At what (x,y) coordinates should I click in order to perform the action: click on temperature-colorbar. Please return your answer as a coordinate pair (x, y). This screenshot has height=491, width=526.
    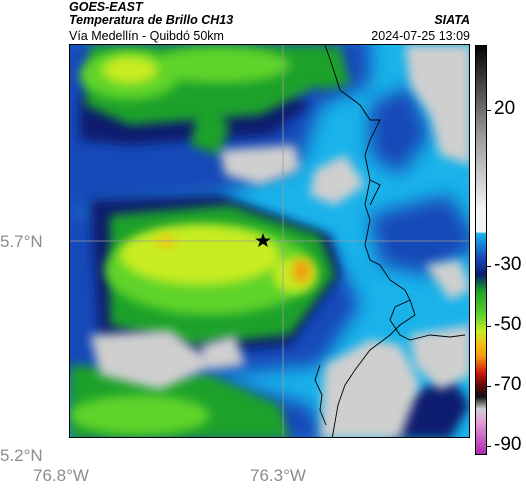
    Looking at the image, I should click on (481, 250).